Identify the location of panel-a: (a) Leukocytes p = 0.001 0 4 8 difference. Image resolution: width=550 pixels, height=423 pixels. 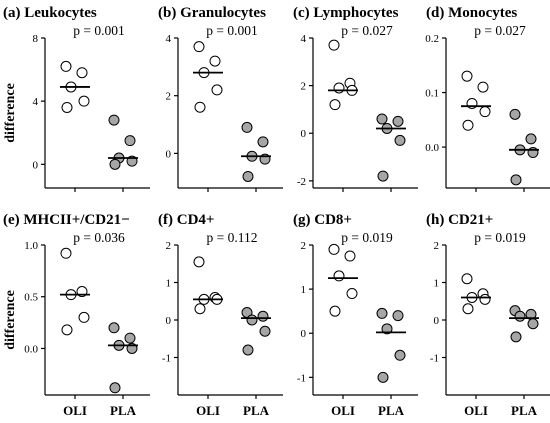
(76, 98).